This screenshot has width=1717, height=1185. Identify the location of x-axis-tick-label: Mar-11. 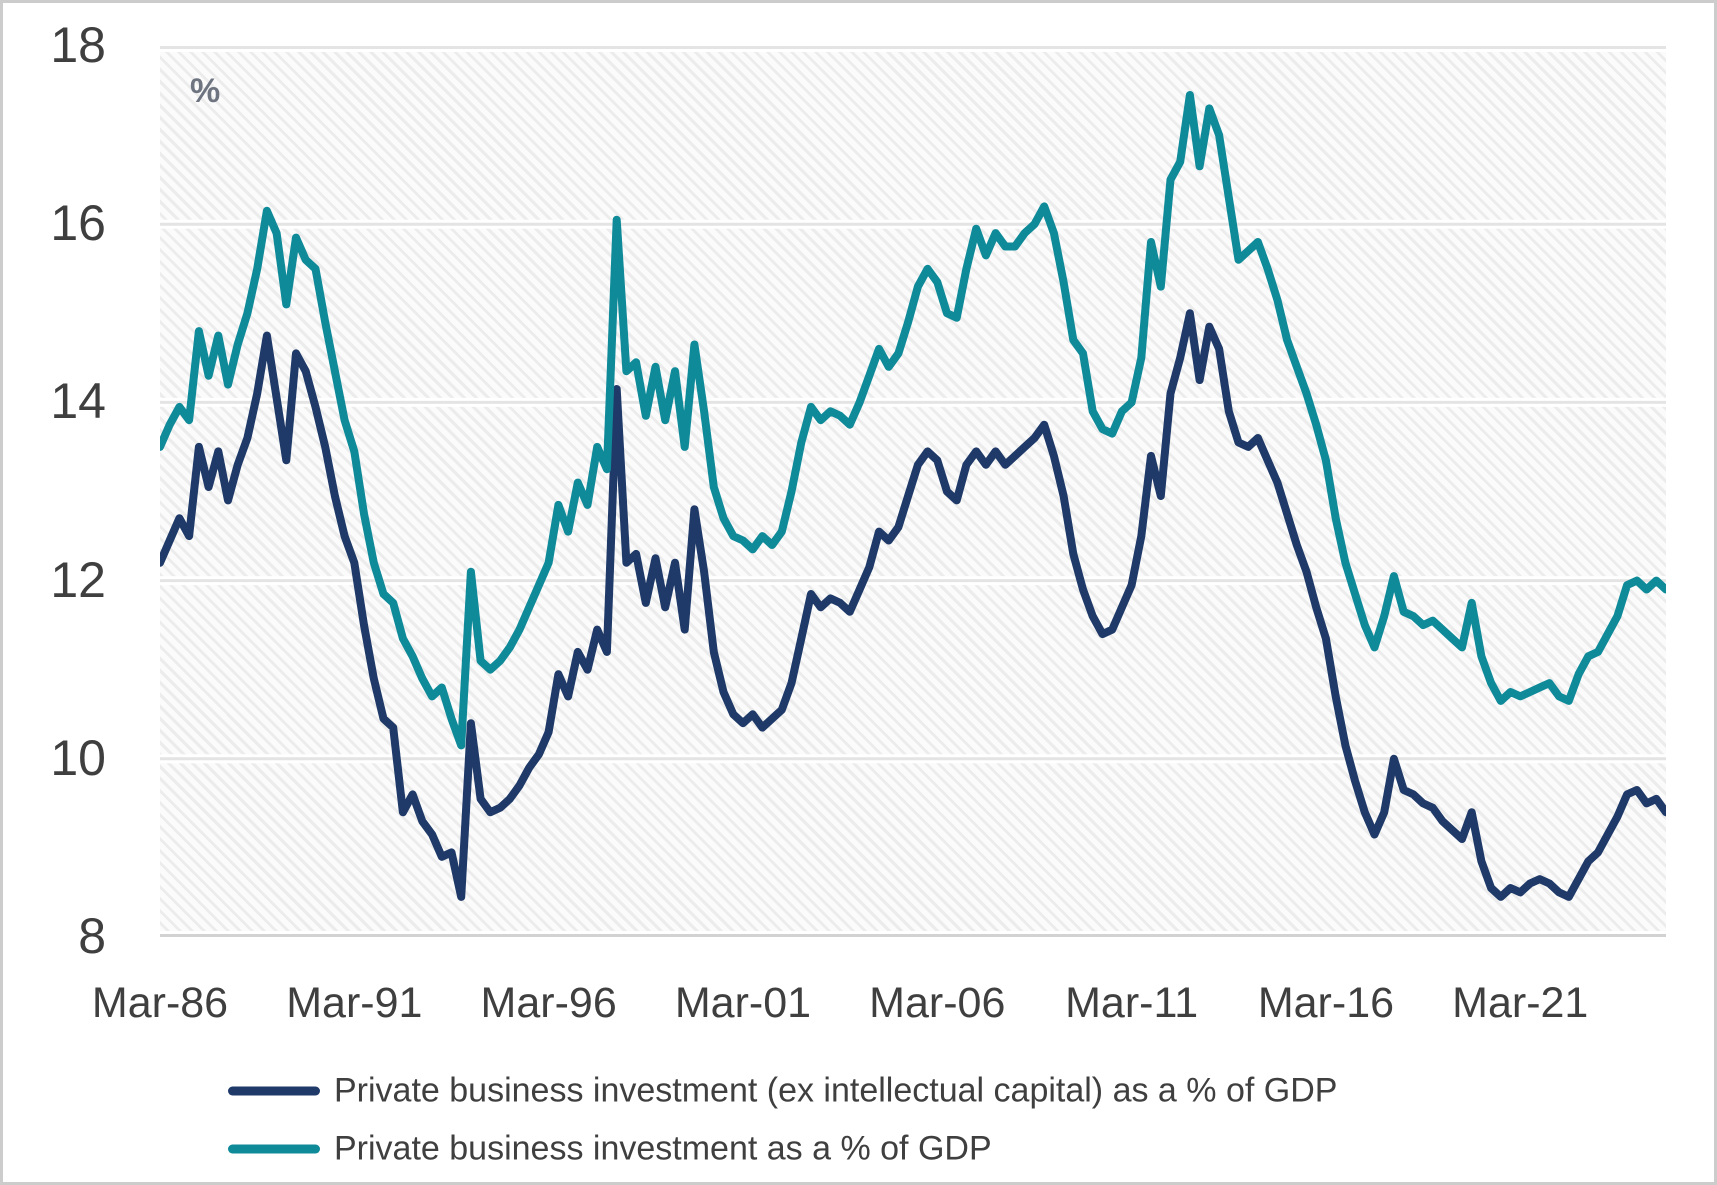
(1132, 1003).